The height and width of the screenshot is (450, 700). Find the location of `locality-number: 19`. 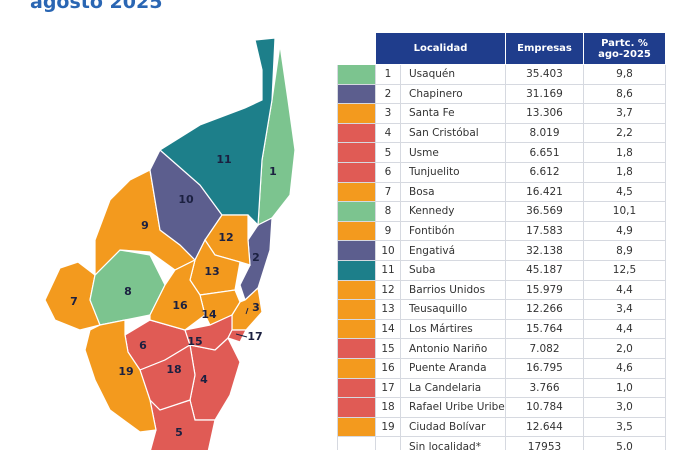

locality-number: 19 is located at coordinates (125, 371).